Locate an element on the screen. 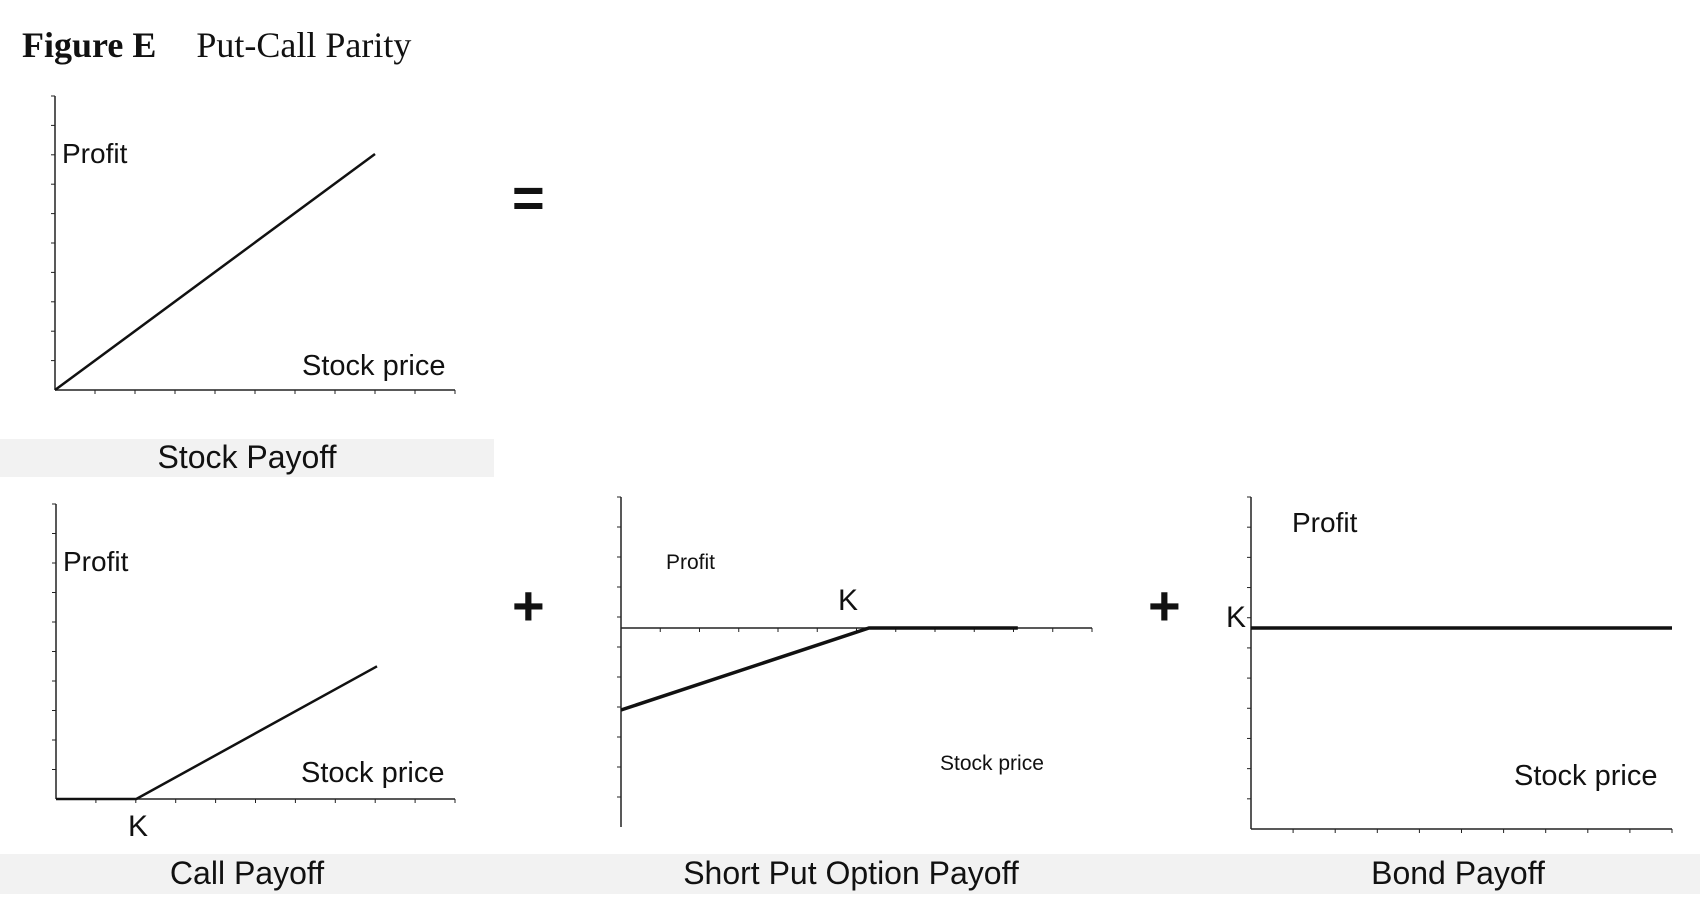 This screenshot has height=911, width=1700. call-ticks is located at coordinates (254, 653).